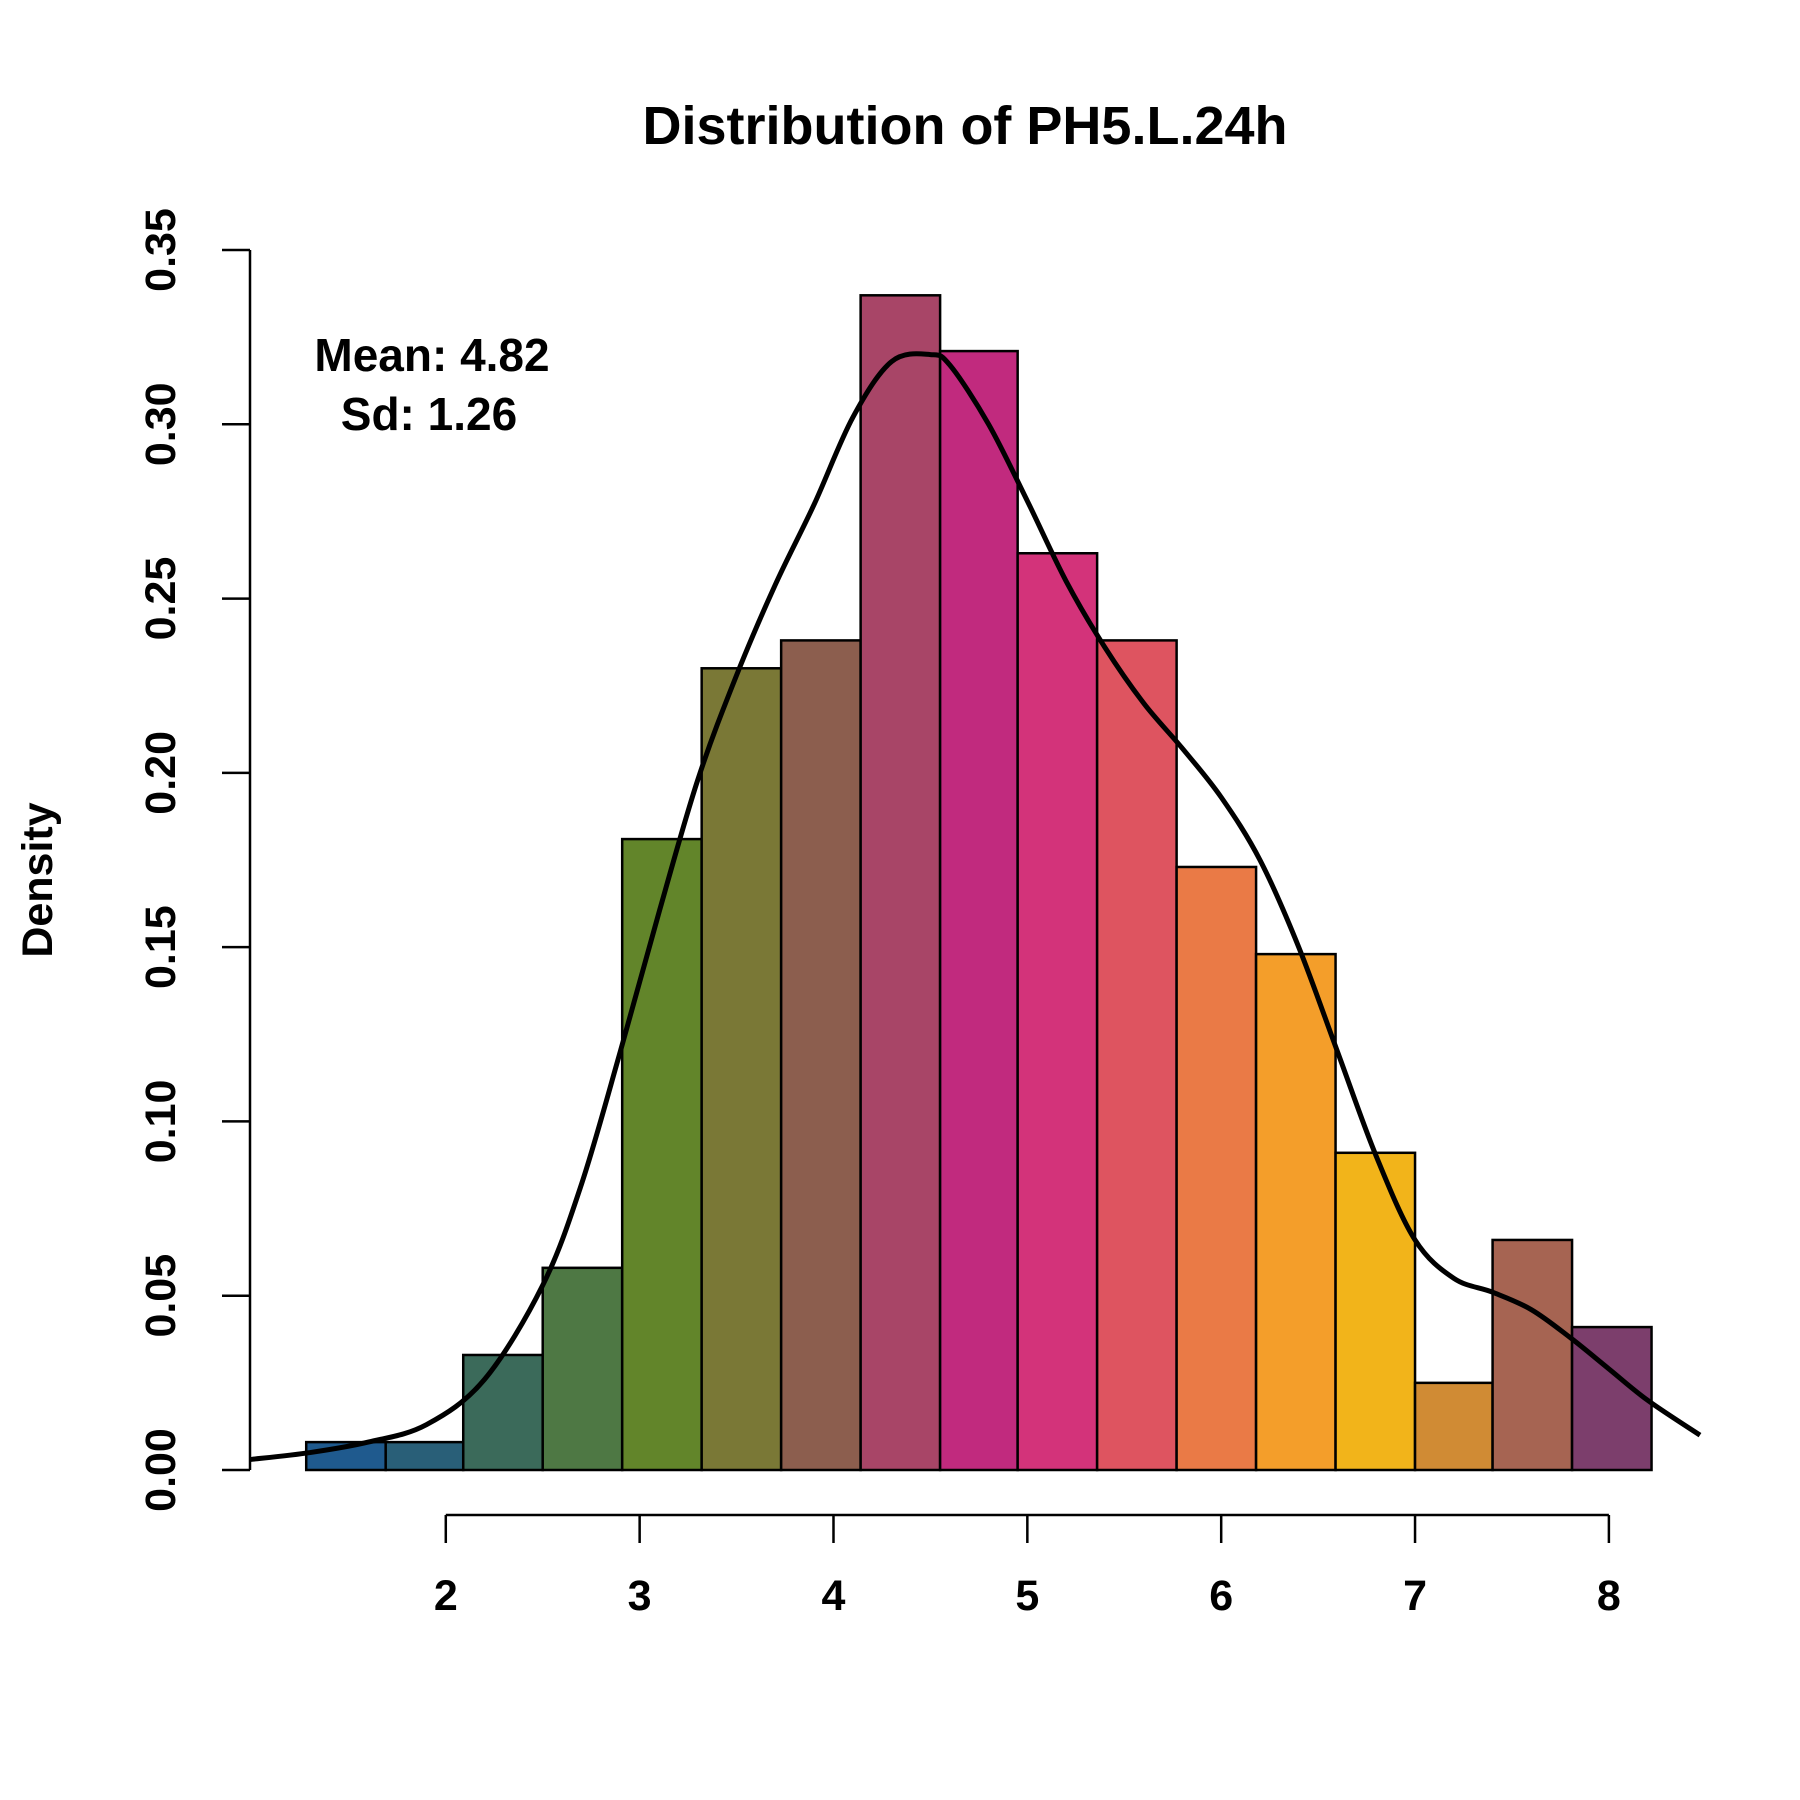 This screenshot has height=1800, width=1800. Describe the element at coordinates (38, 879) in the screenshot. I see `y-axis-label: Density` at that location.